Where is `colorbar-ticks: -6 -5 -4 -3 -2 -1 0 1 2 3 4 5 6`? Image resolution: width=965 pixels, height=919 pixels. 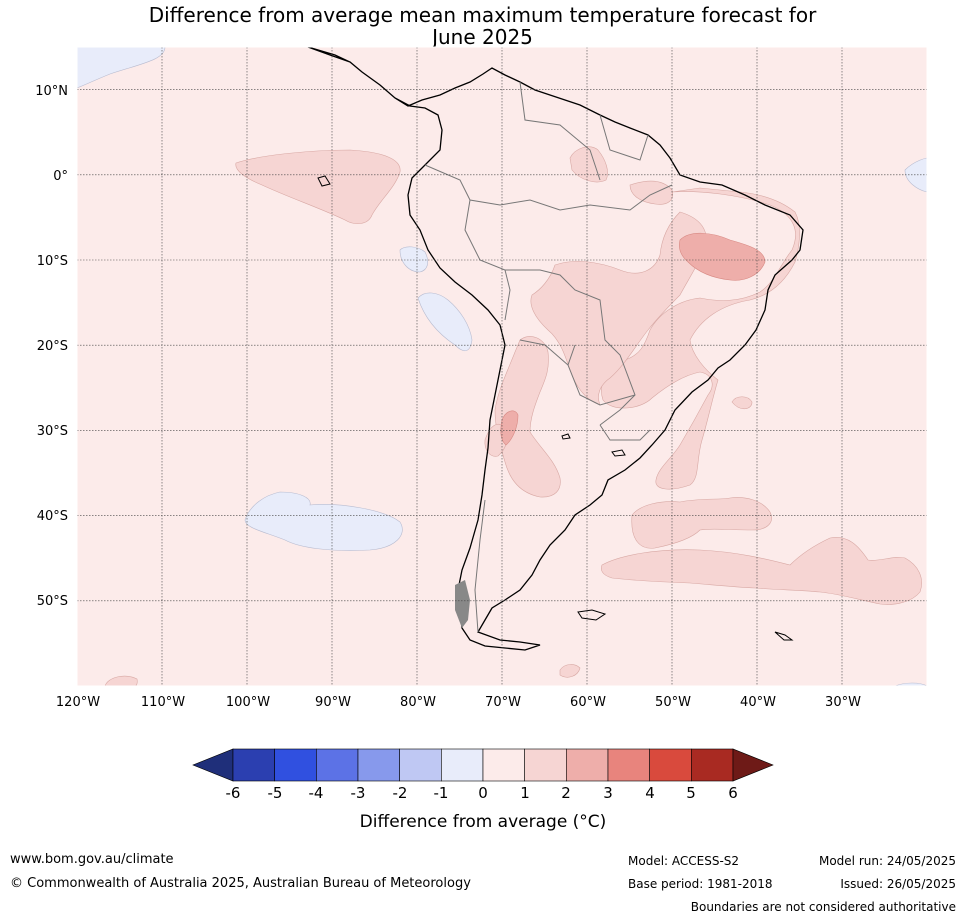 colorbar-ticks: -6 -5 -4 -3 -2 -1 0 1 2 3 4 5 6 is located at coordinates (482, 793).